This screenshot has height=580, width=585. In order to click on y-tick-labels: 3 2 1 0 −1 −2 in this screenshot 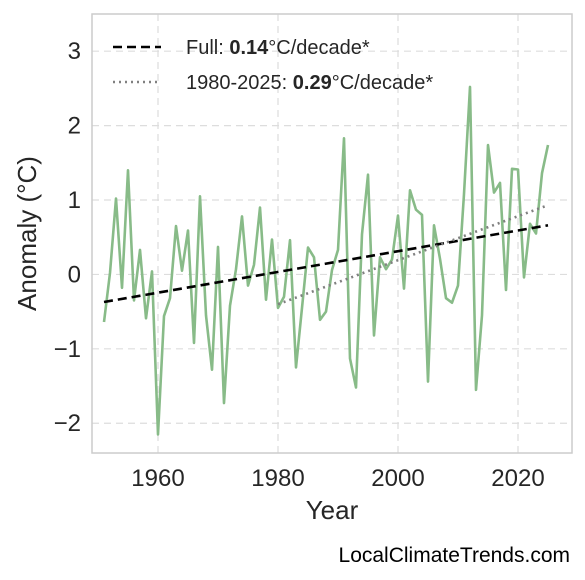, I will do `click(67, 237)`.